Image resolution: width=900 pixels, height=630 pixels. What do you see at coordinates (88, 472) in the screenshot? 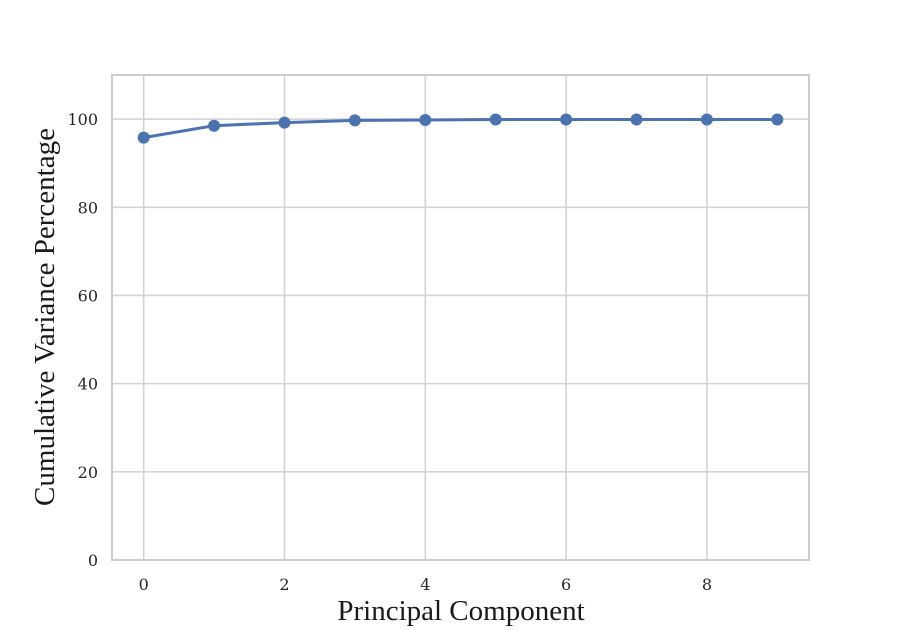
I see `y-tick-label: 20` at bounding box center [88, 472].